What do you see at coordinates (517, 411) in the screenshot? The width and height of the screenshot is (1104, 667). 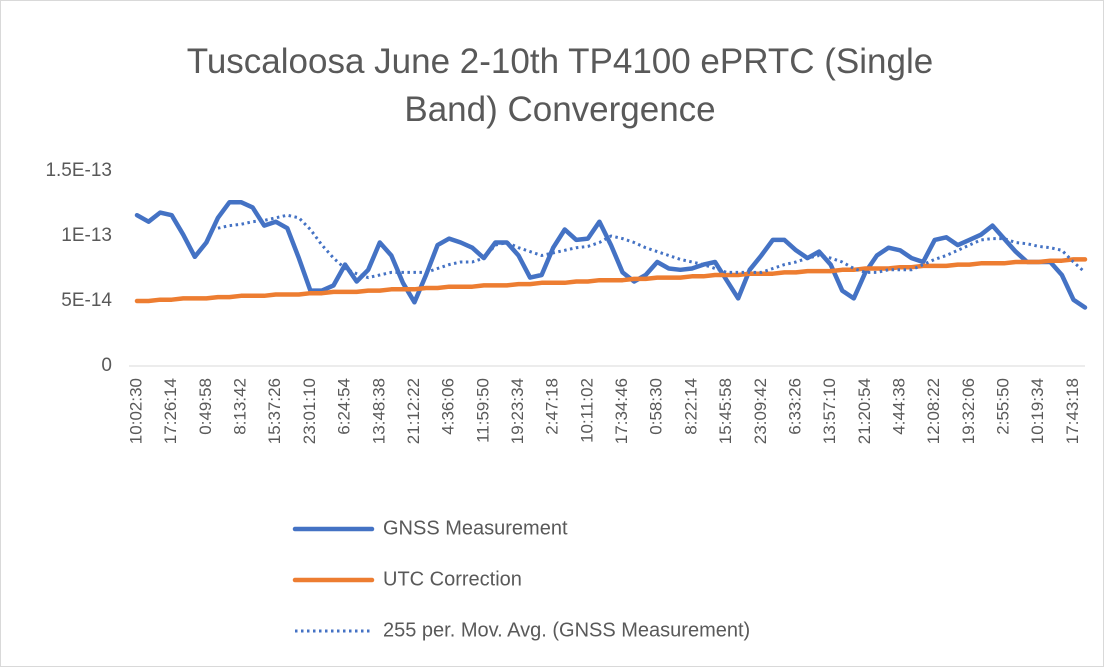 I see `x-tick-label: 19:23:34` at bounding box center [517, 411].